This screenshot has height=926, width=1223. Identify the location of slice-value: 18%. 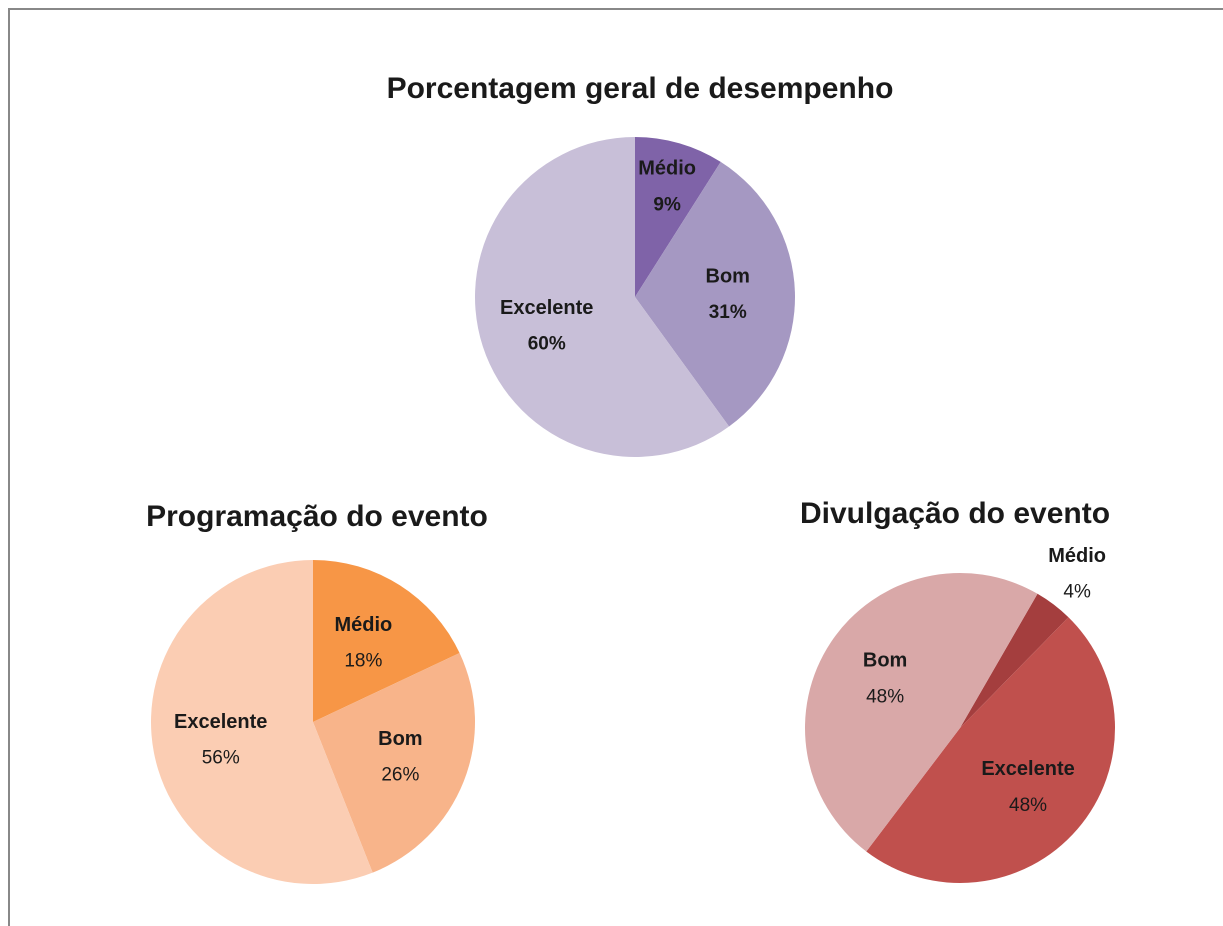
(363, 661).